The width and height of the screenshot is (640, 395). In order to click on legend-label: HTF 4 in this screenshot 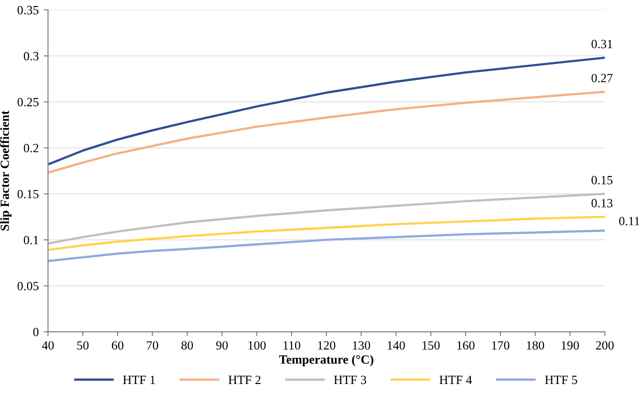, I will do `click(456, 380)`.